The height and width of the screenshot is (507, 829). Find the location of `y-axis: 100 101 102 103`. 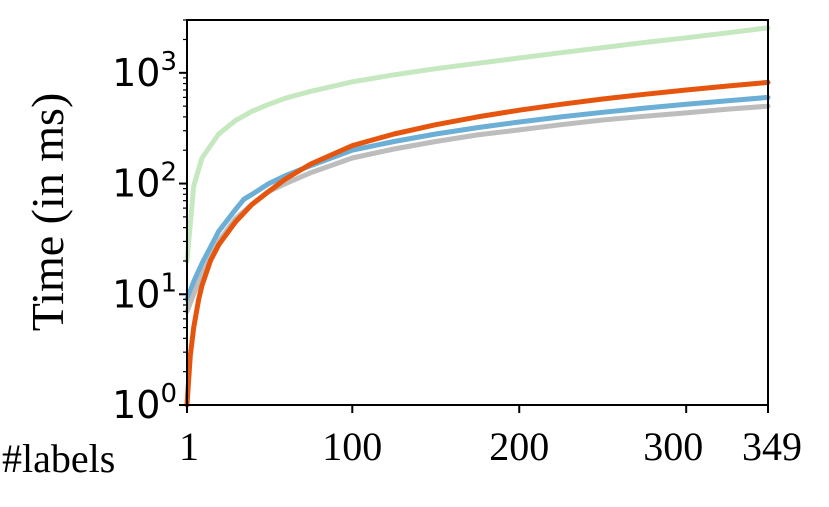

y-axis: 100 101 102 103 is located at coordinates (149, 223).